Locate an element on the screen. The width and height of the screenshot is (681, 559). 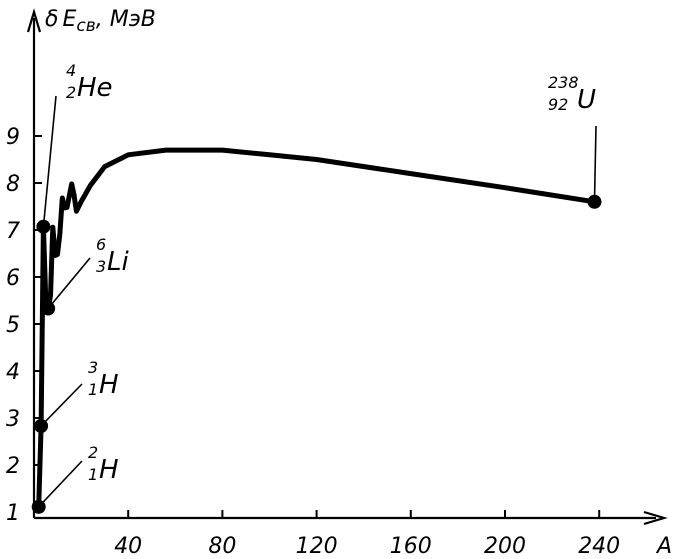
label-mass-he4: 4 is located at coordinates (71, 70).